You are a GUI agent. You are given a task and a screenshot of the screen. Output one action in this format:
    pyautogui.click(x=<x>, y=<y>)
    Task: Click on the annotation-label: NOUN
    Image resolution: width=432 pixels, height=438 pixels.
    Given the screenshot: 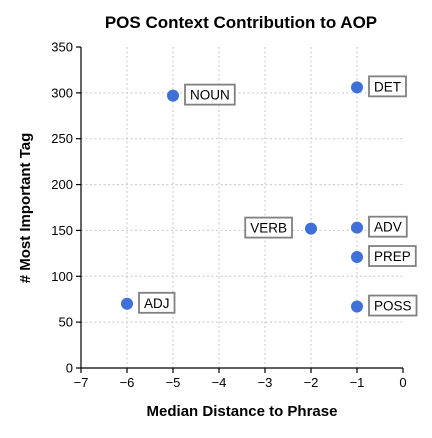 What is the action you would take?
    pyautogui.click(x=210, y=95)
    